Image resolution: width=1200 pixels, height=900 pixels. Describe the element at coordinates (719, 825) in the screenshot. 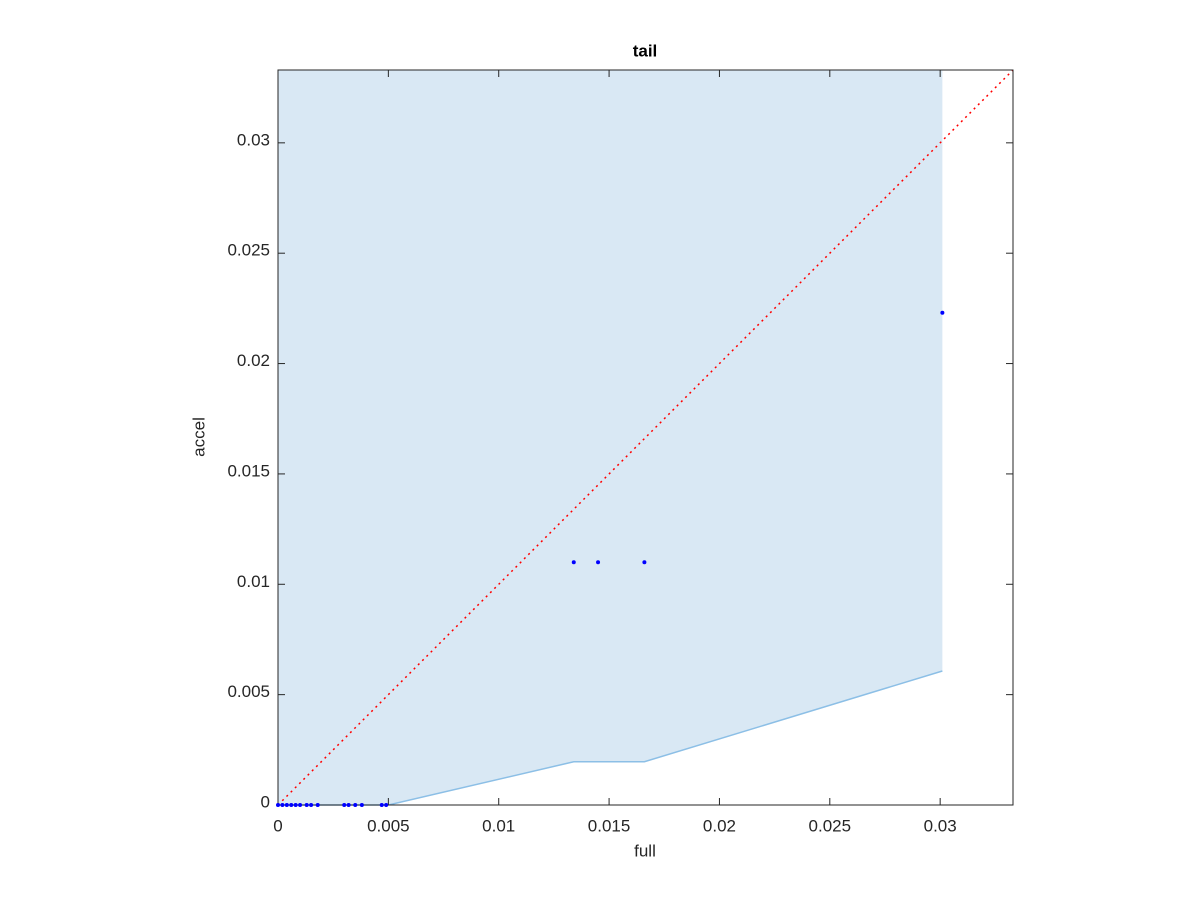

I see `x-tick-label: 0.02` at that location.